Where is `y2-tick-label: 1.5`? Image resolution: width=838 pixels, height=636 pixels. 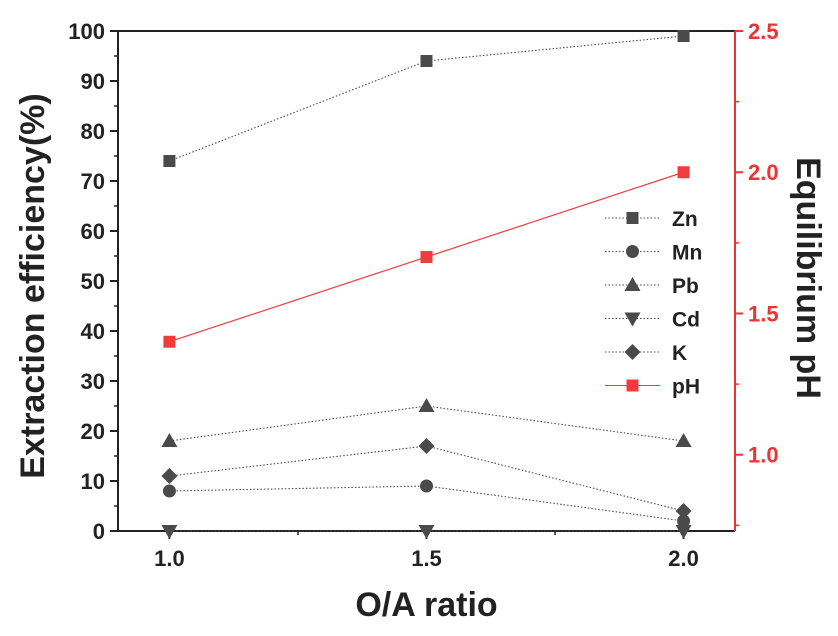
y2-tick-label: 1.5 is located at coordinates (763, 313).